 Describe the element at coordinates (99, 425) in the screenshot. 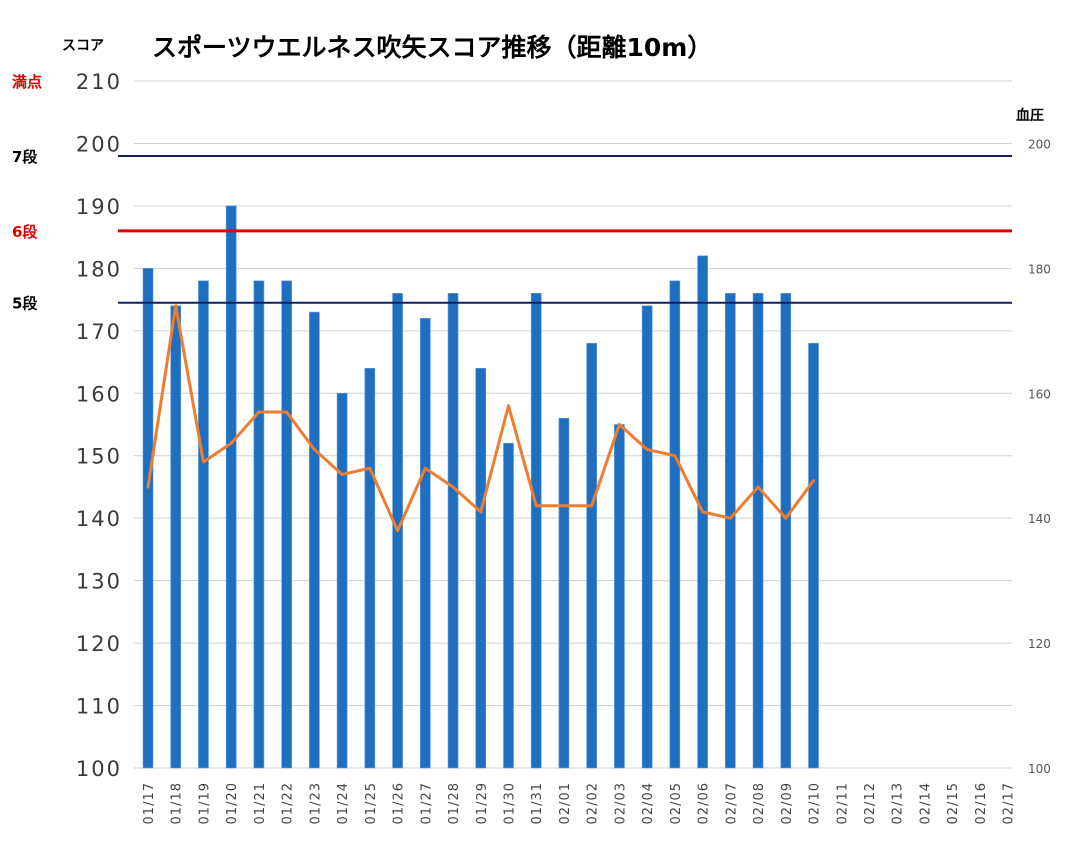

I see `left-axis-ticks: 100 110 120 130 140 150 160 170 180 190 200 210` at that location.